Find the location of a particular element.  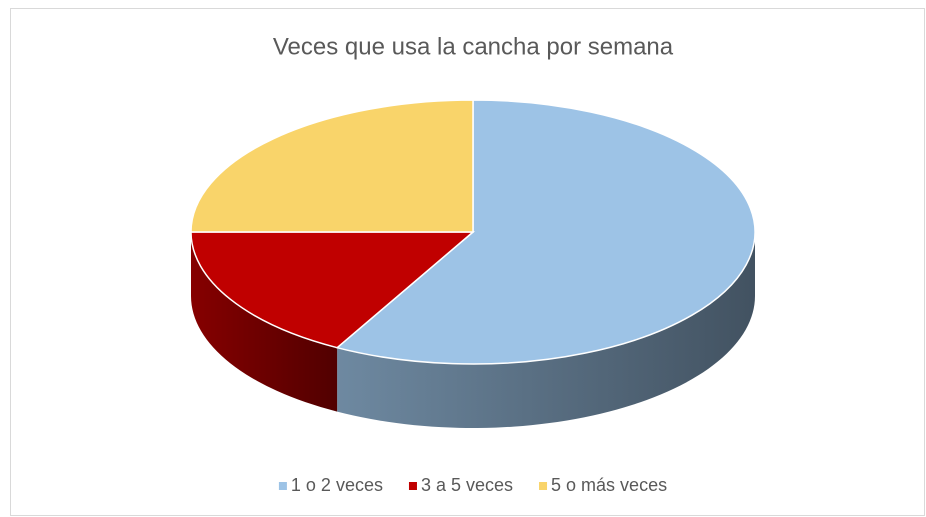

chart-title: Veces que usa la cancha por semana is located at coordinates (473, 46).